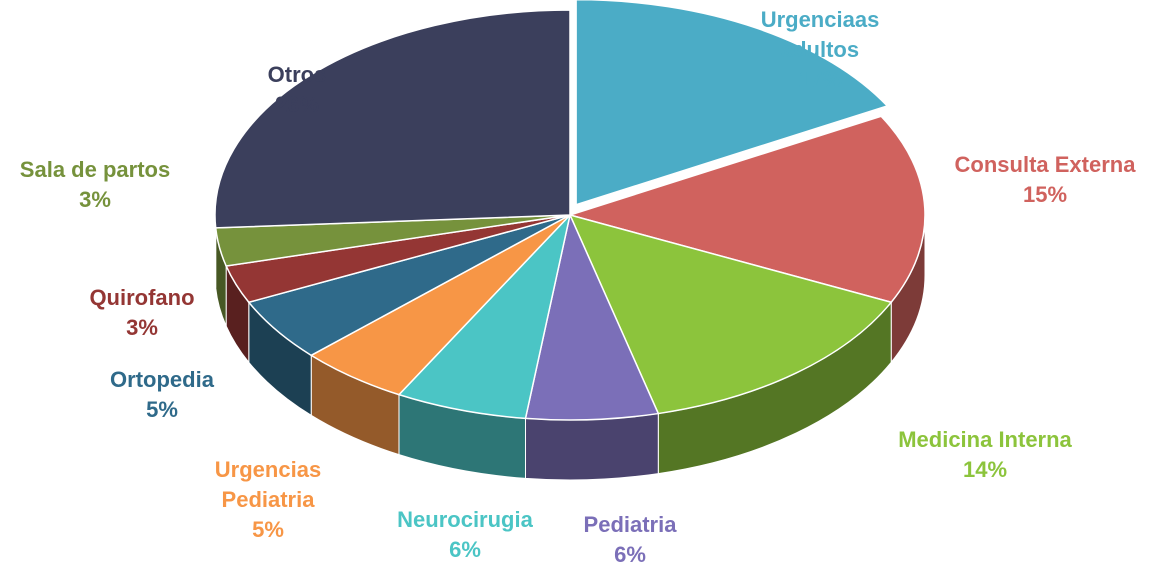  I want to click on slice-label: Ortopedia 5%, so click(162, 395).